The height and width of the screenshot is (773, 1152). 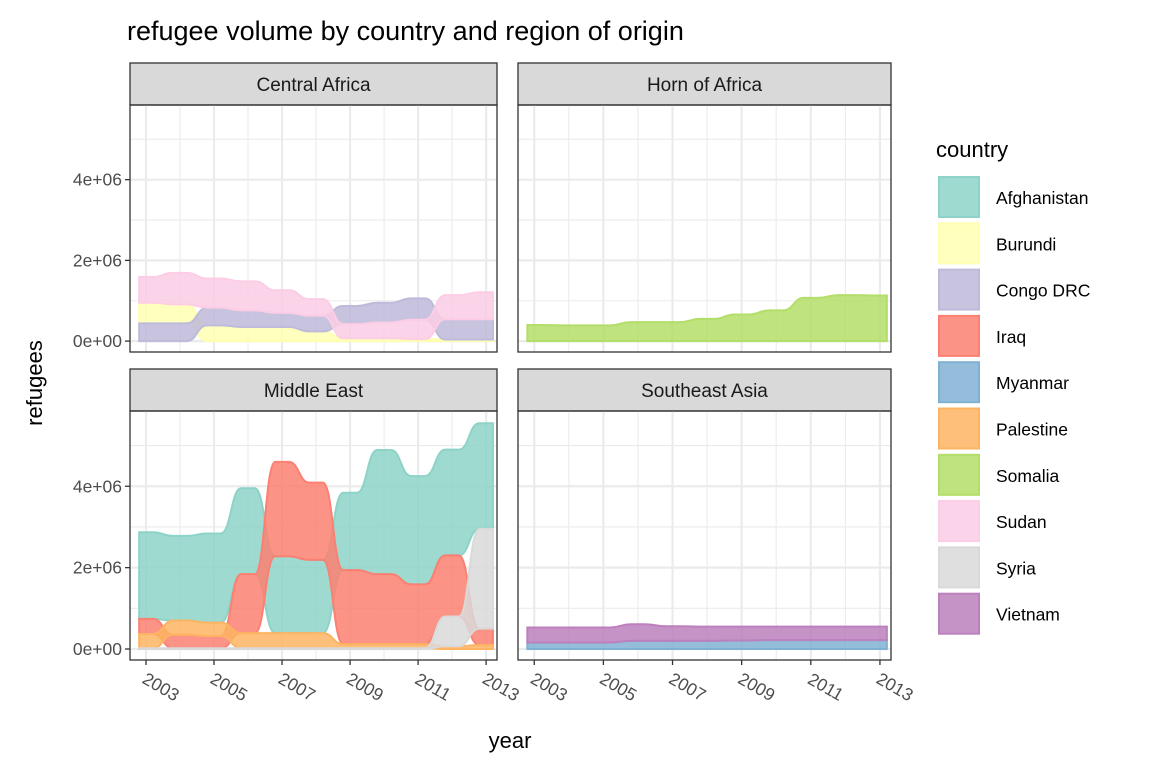 I want to click on band-syria, so click(x=316, y=589).